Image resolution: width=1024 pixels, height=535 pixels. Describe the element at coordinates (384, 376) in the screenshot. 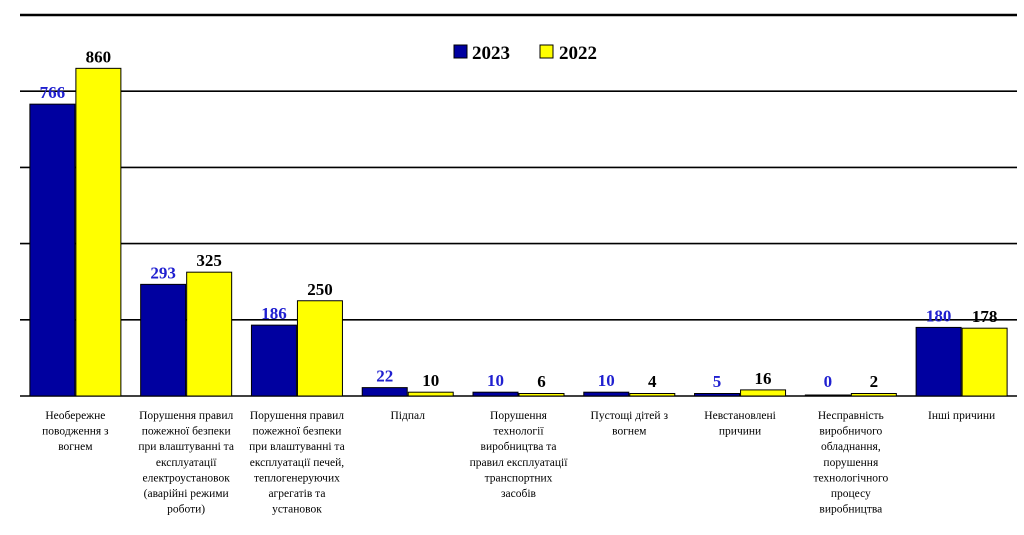

I see `value-label-2023-3: 22` at that location.